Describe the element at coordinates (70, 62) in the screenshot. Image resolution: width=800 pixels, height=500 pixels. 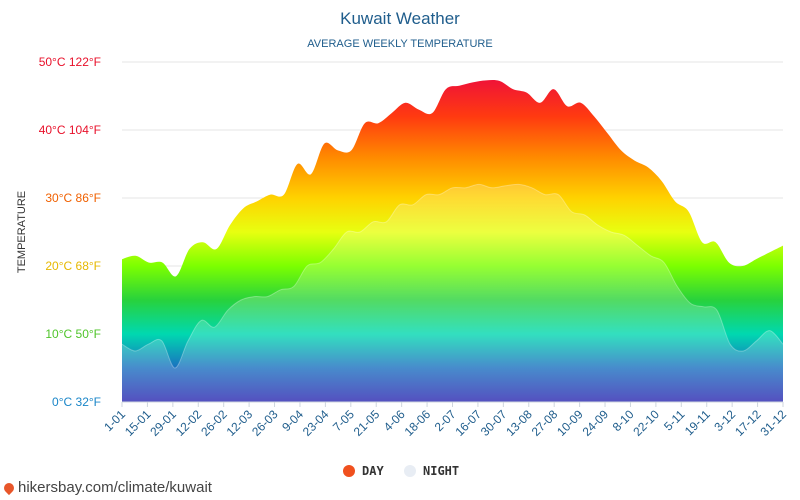
I see `y-tick-label: 50°C 122°F` at that location.